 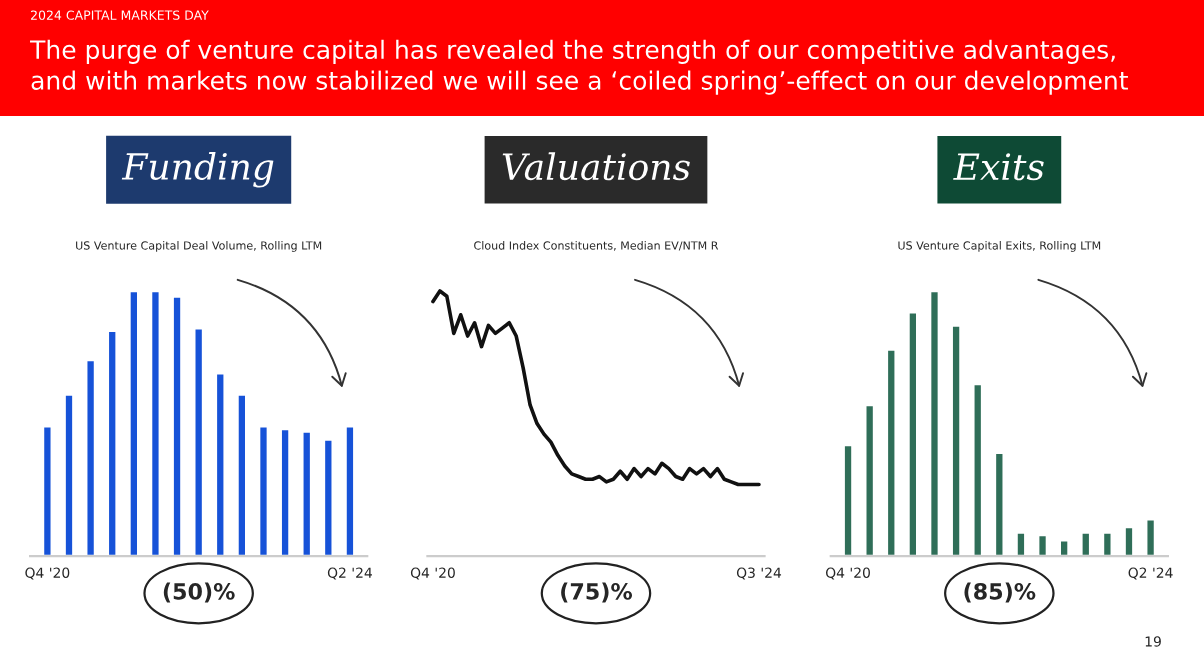 What do you see at coordinates (998, 167) in the screenshot?
I see `chart-title: Exits` at bounding box center [998, 167].